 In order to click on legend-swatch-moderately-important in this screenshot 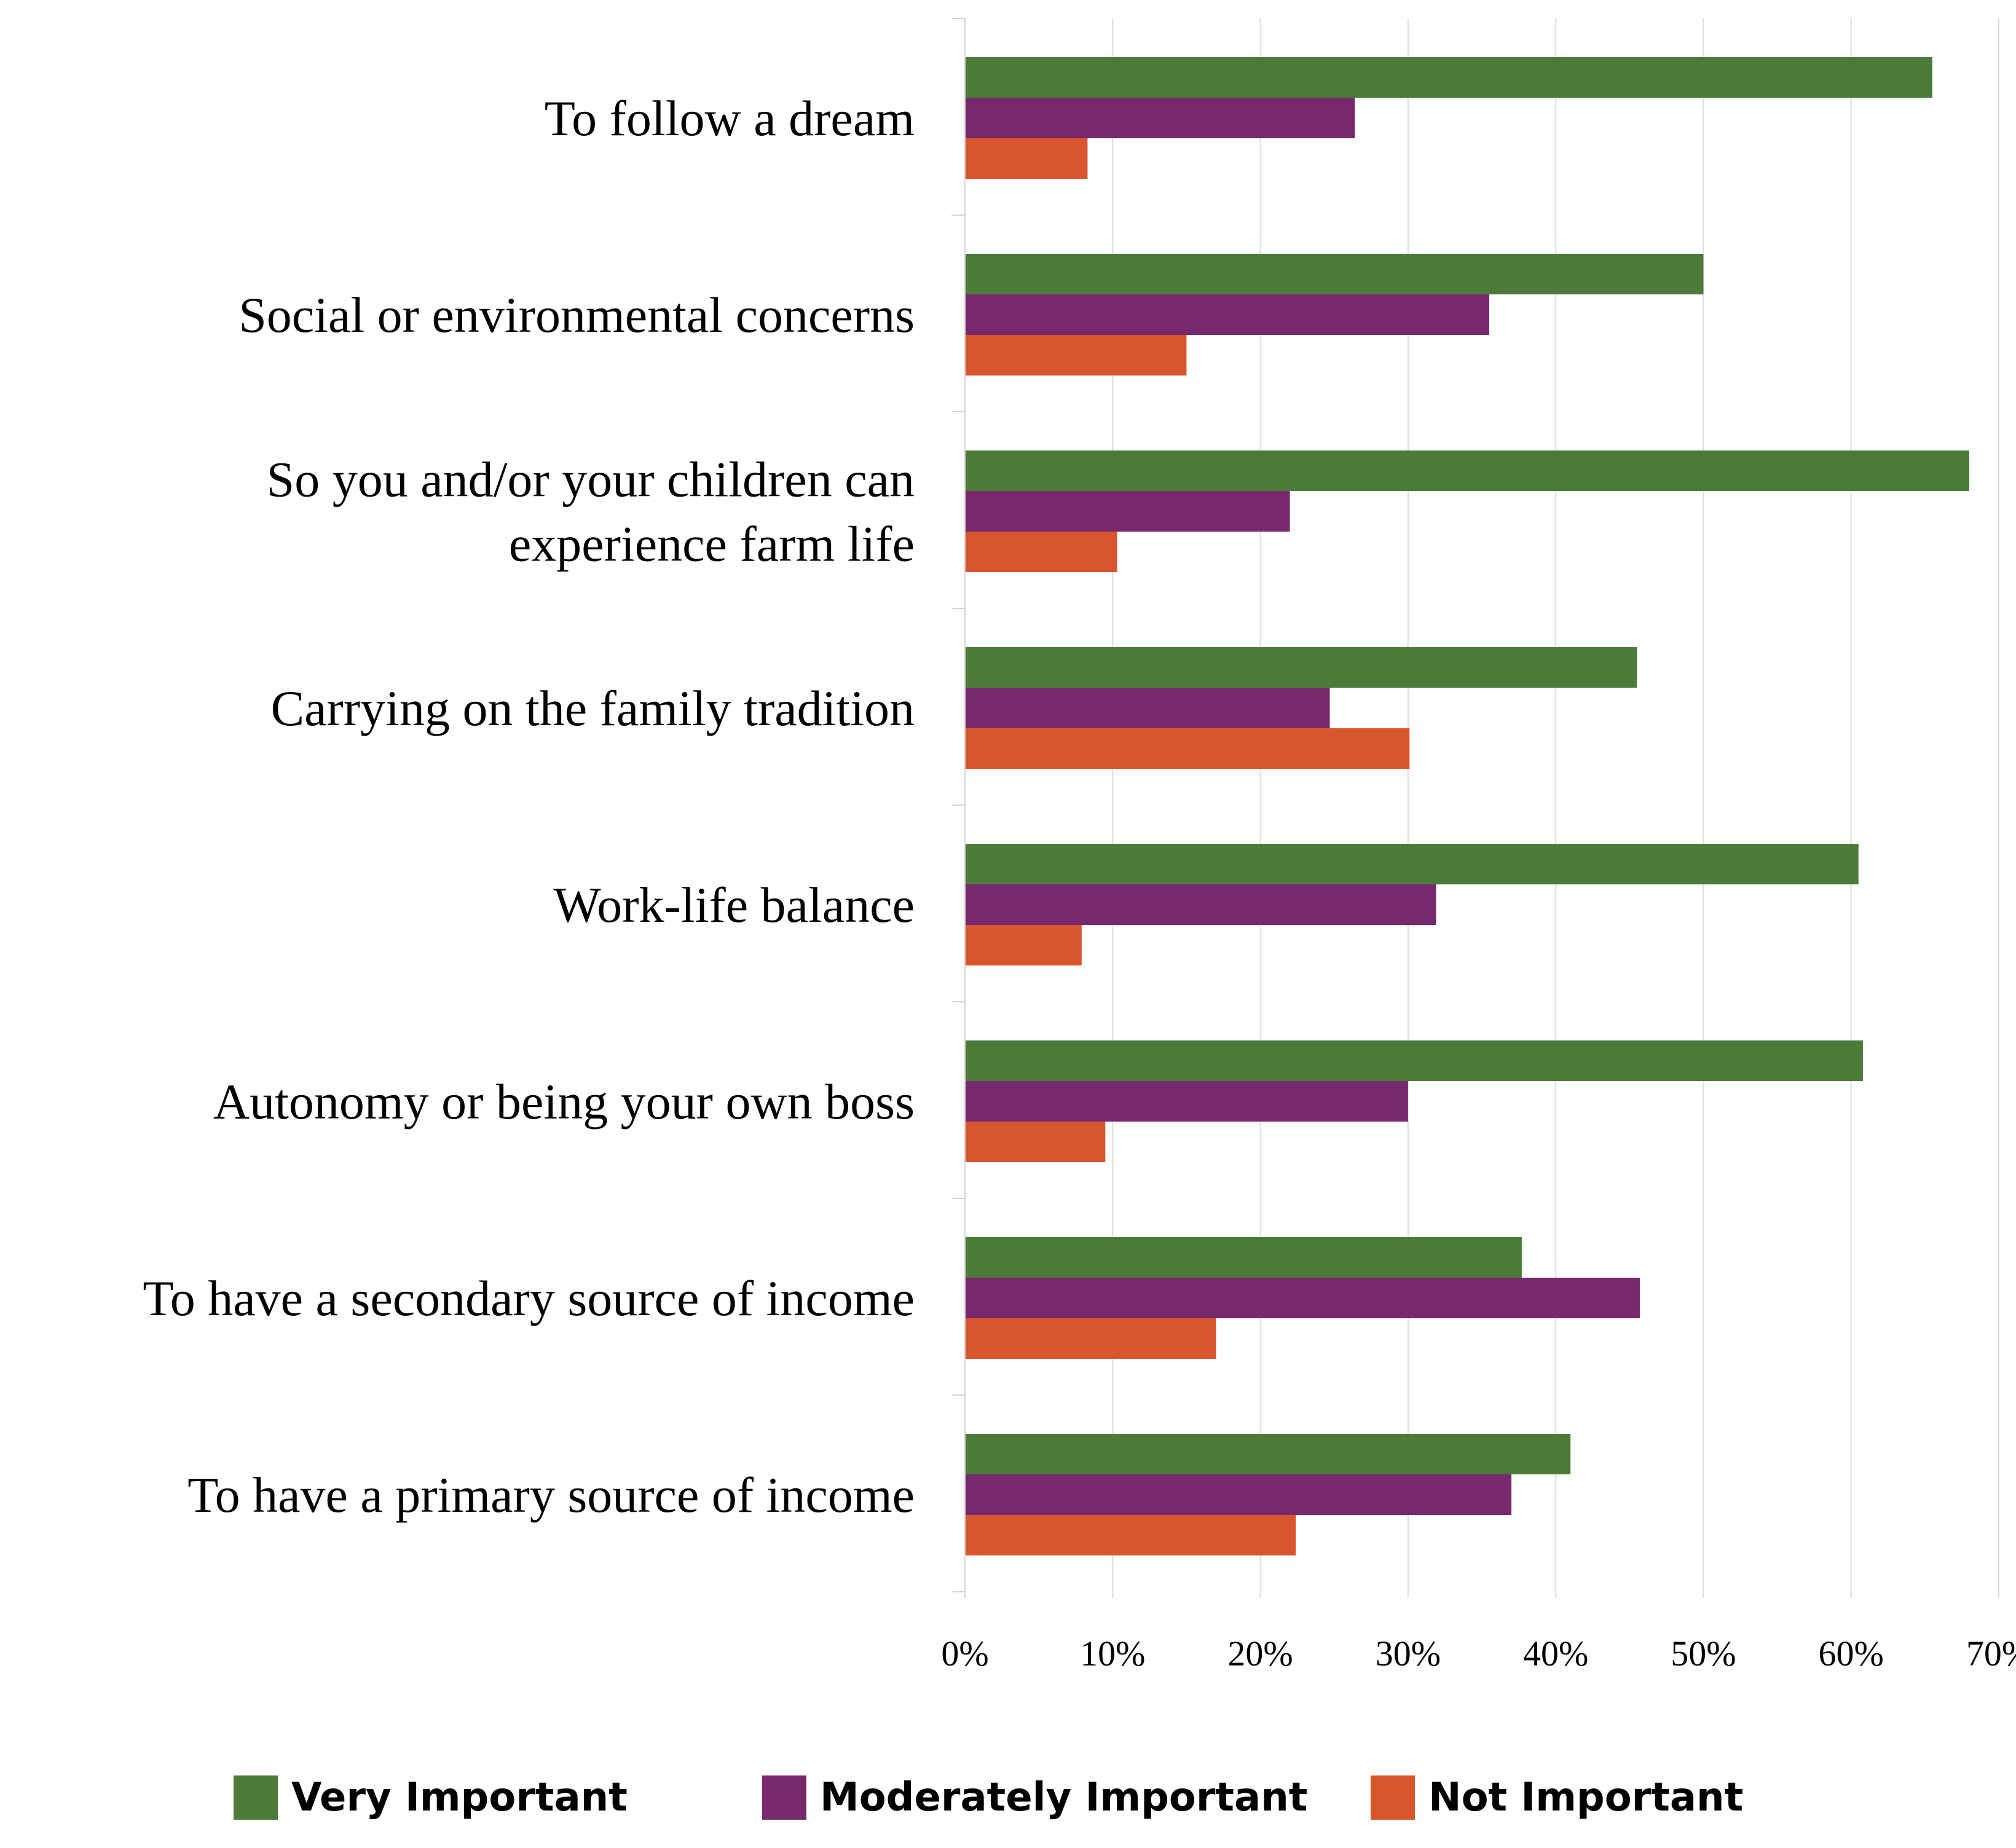, I will do `click(784, 1798)`.